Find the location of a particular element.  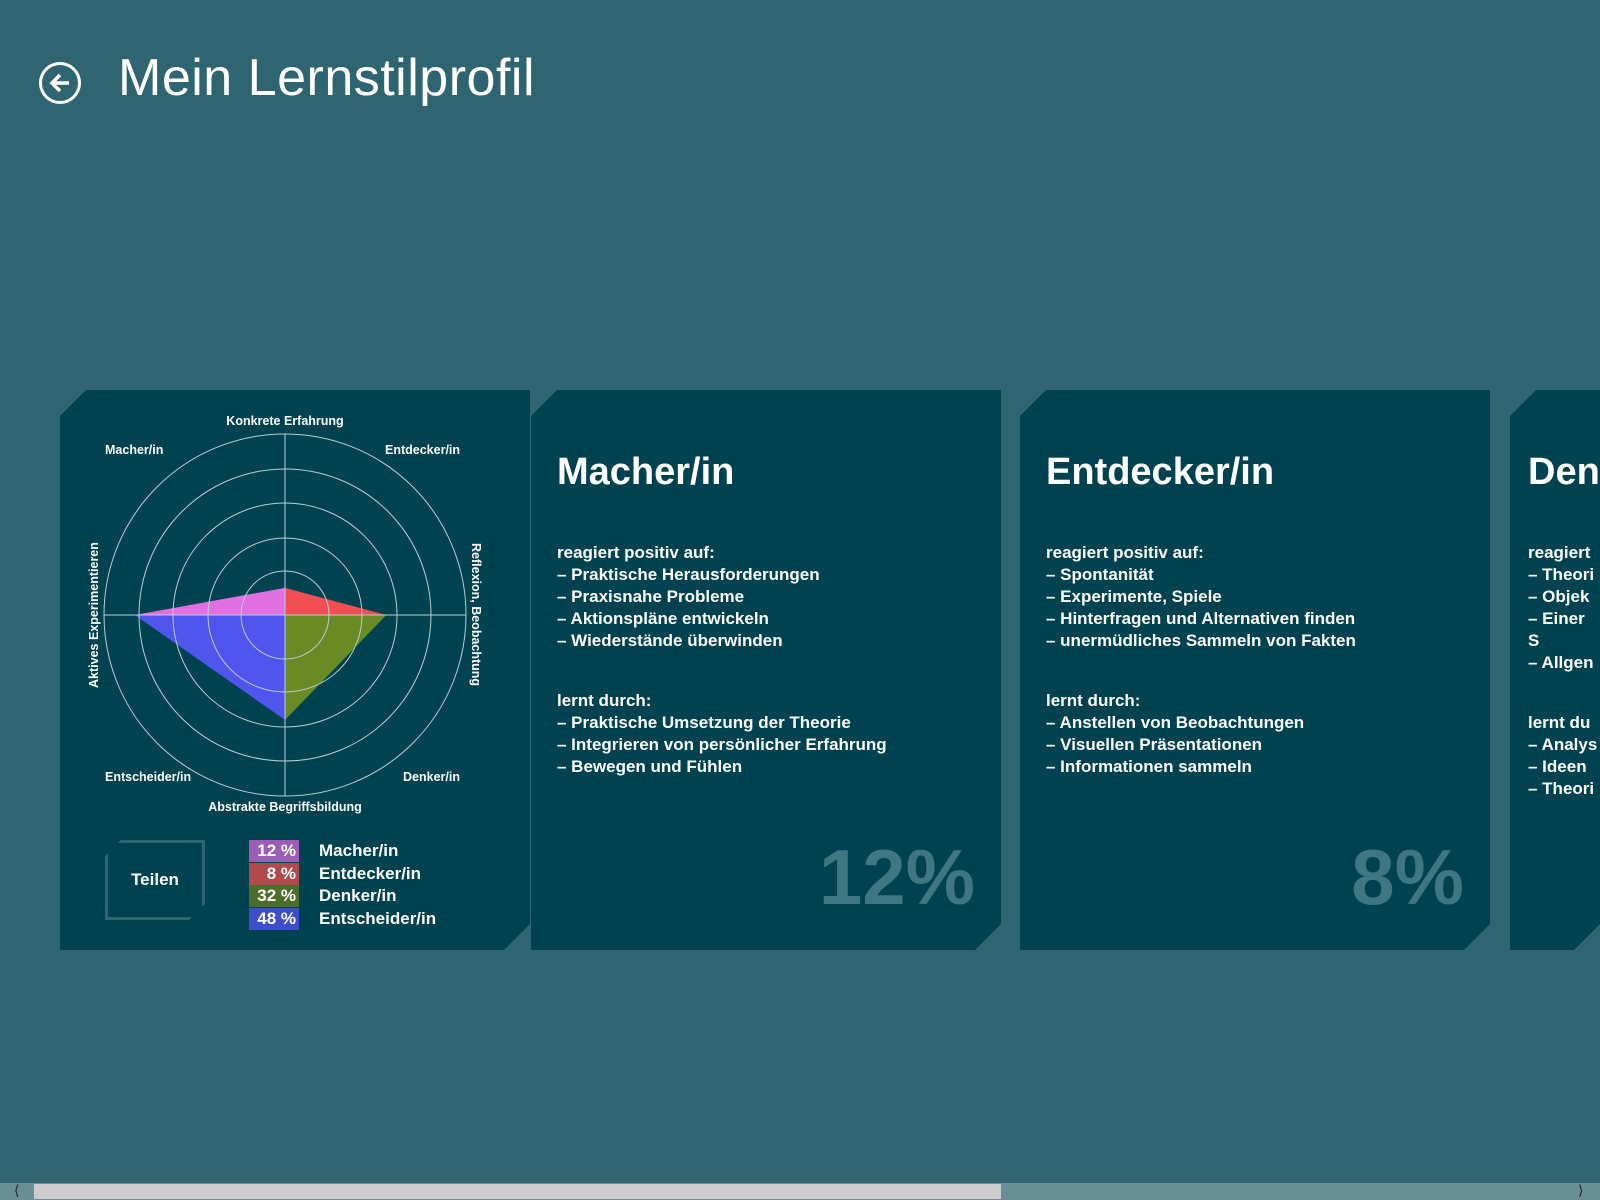

legend-item: 12 % Macher/in is located at coordinates (342, 851).